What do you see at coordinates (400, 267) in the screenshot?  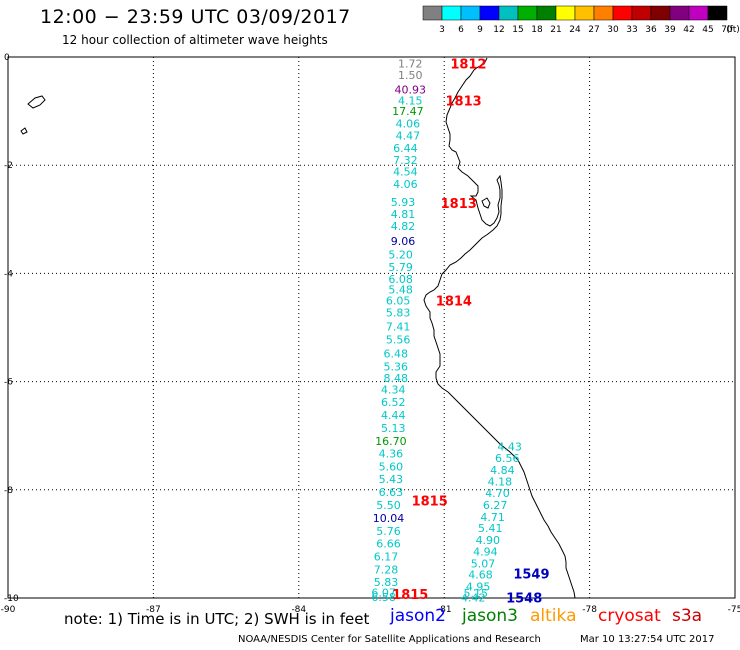 I see `swh-value: 5.79` at bounding box center [400, 267].